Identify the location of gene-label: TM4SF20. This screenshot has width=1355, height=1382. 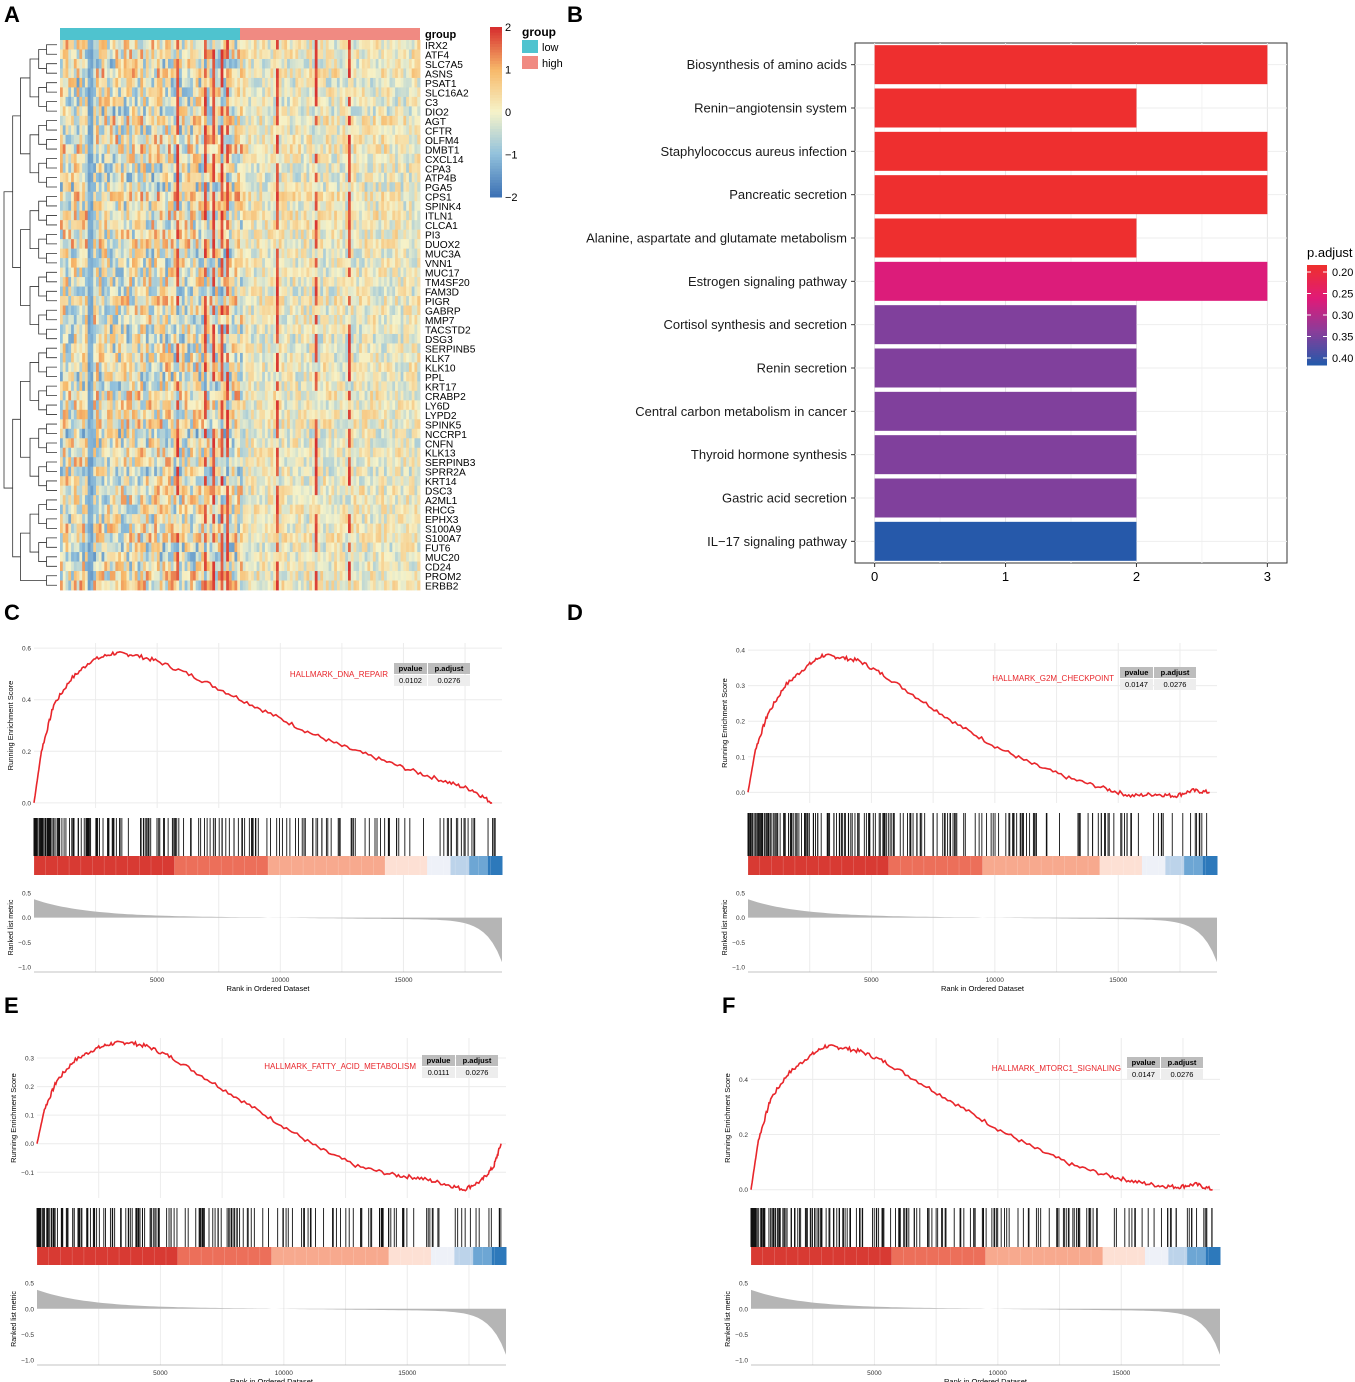
(447, 283).